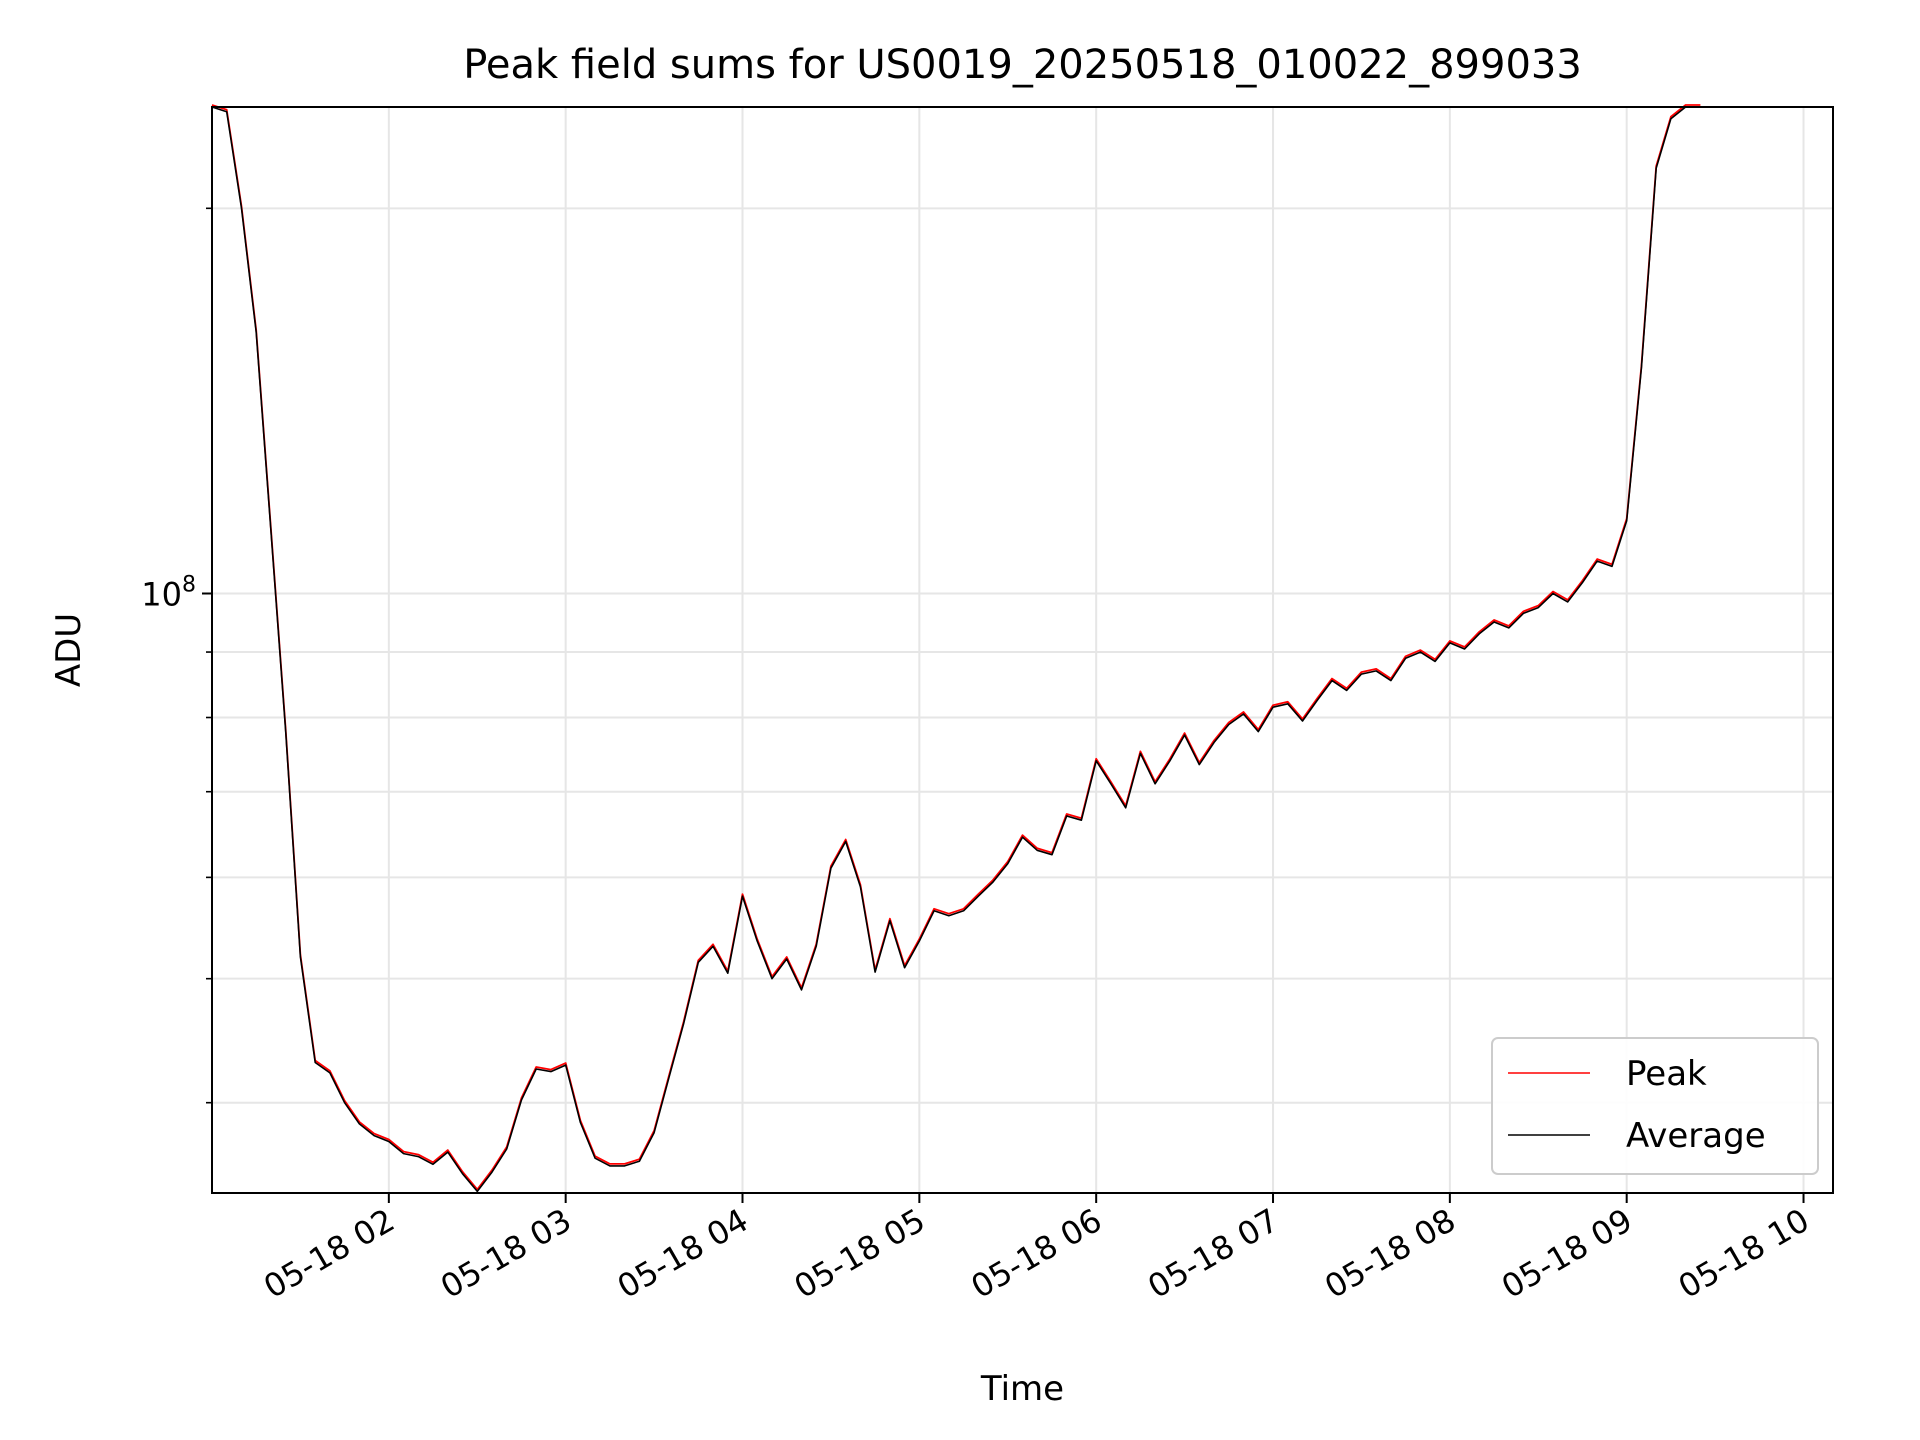  Describe the element at coordinates (1666, 1074) in the screenshot. I see `legend-label-peak: Peak` at that location.